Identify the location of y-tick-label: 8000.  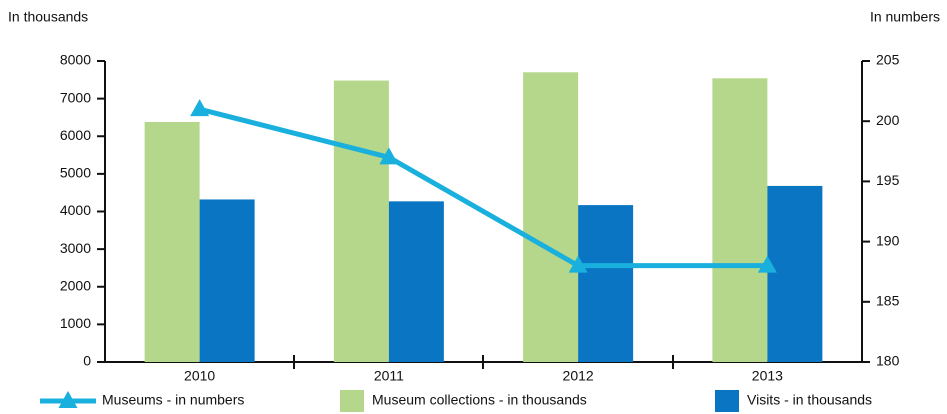
(75, 60).